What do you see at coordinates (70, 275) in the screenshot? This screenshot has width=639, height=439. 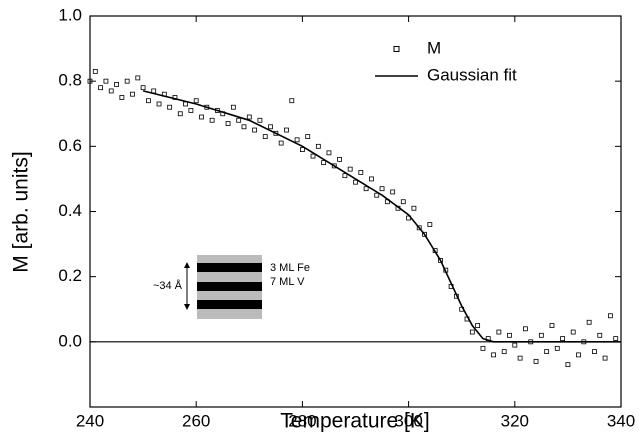 I see `y-tick-label: 0.2` at bounding box center [70, 275].